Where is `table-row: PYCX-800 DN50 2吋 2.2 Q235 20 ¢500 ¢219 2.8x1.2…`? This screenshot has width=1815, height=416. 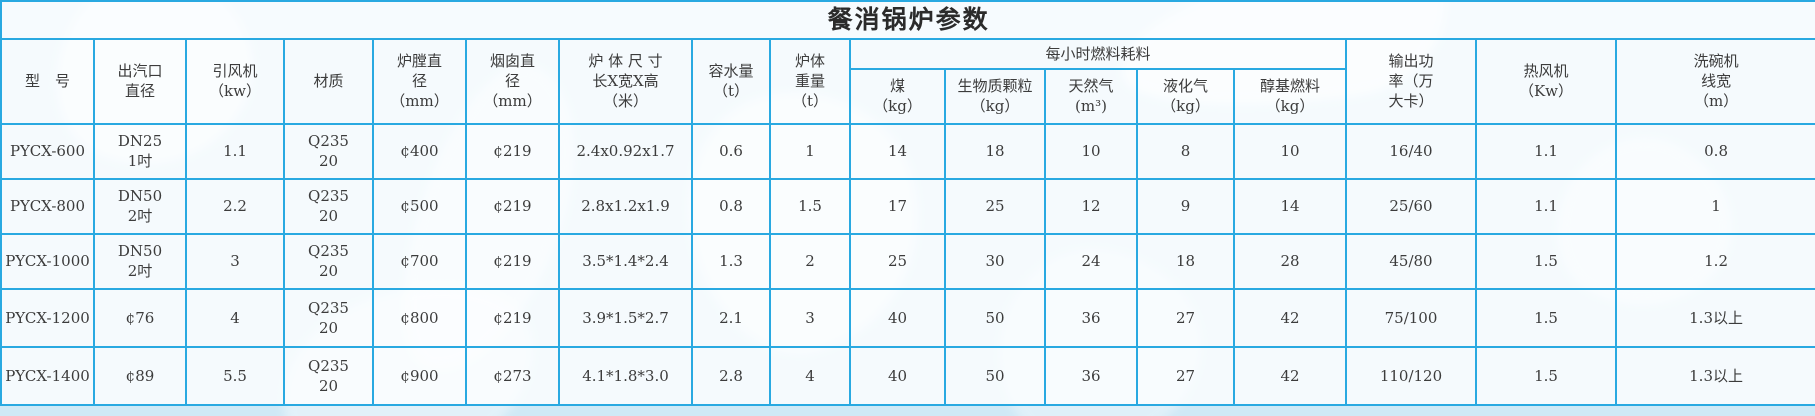
table-row: PYCX-800 DN50 2吋 2.2 Q235 20 ¢500 ¢219 2.8x1.2… is located at coordinates (907, 206).